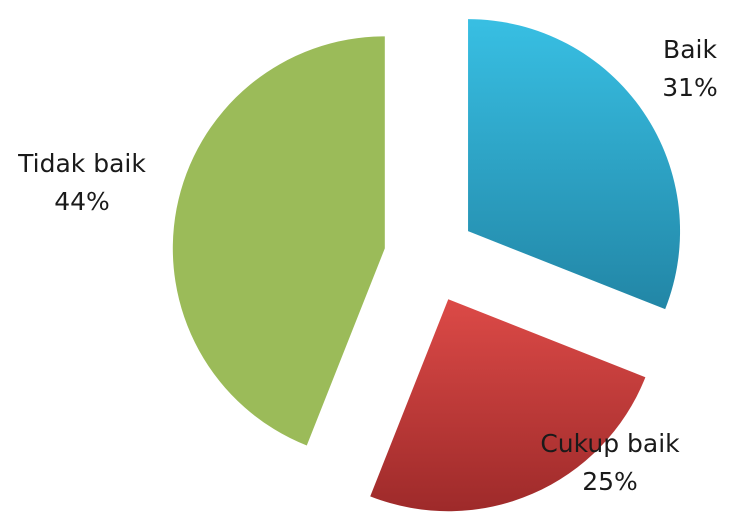 The width and height of the screenshot is (731, 526). I want to click on slice-label-baik: Baik 31%, so click(690, 68).